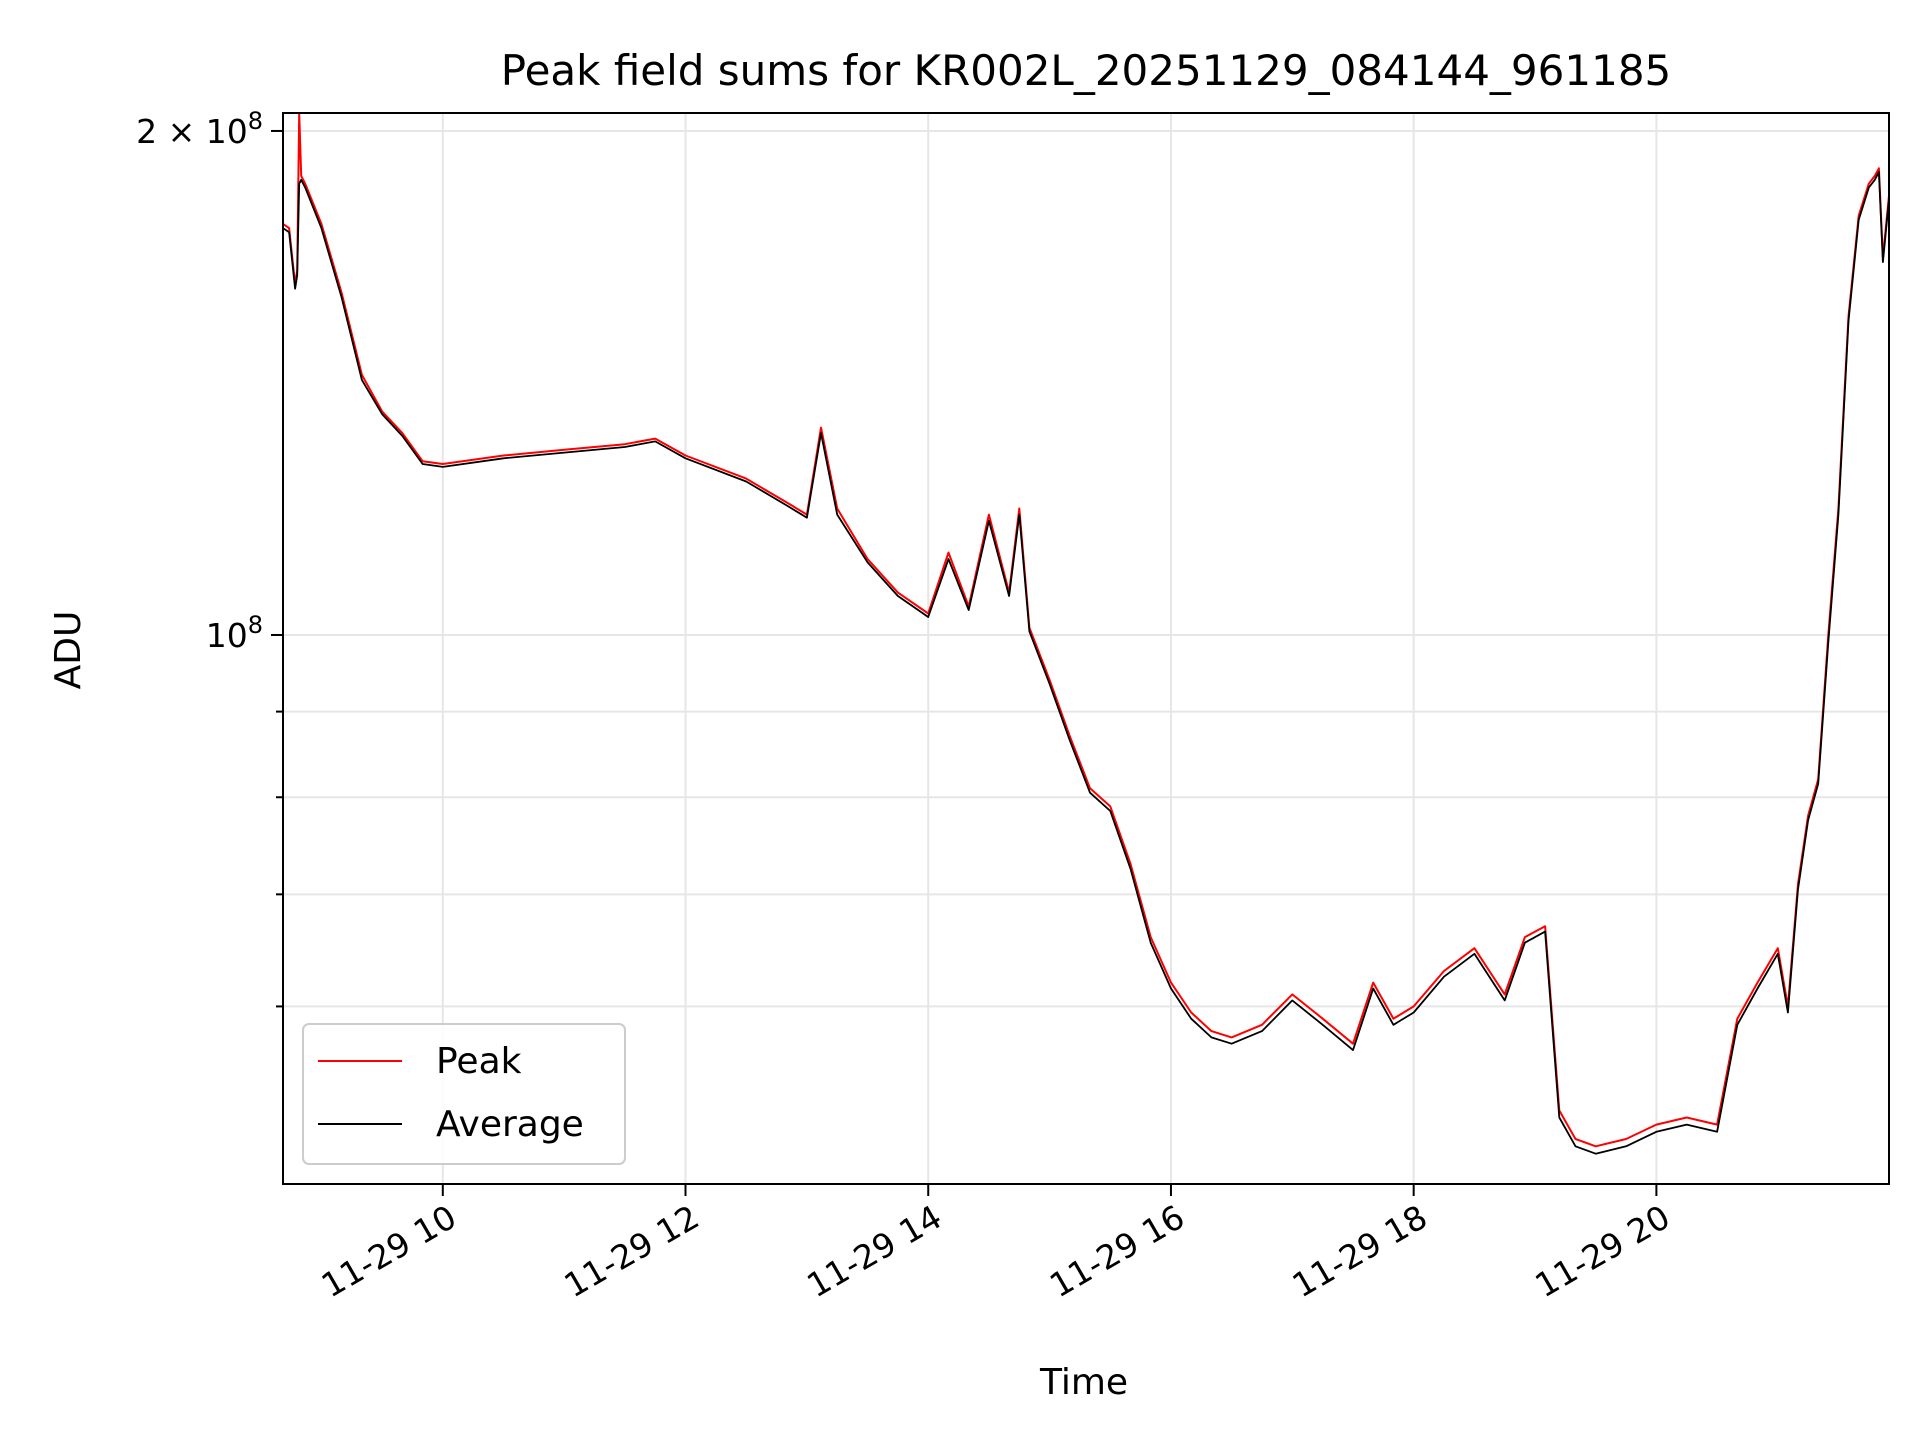  I want to click on y-tick-label-0: 2 × 108, so click(199, 129).